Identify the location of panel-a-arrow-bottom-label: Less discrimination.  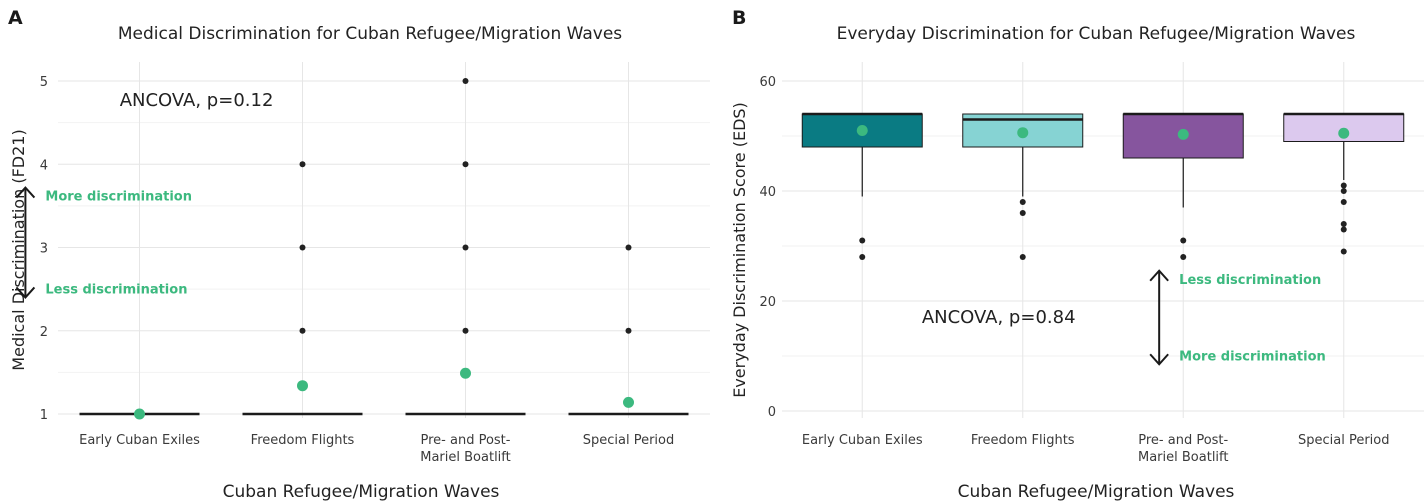
(116, 289).